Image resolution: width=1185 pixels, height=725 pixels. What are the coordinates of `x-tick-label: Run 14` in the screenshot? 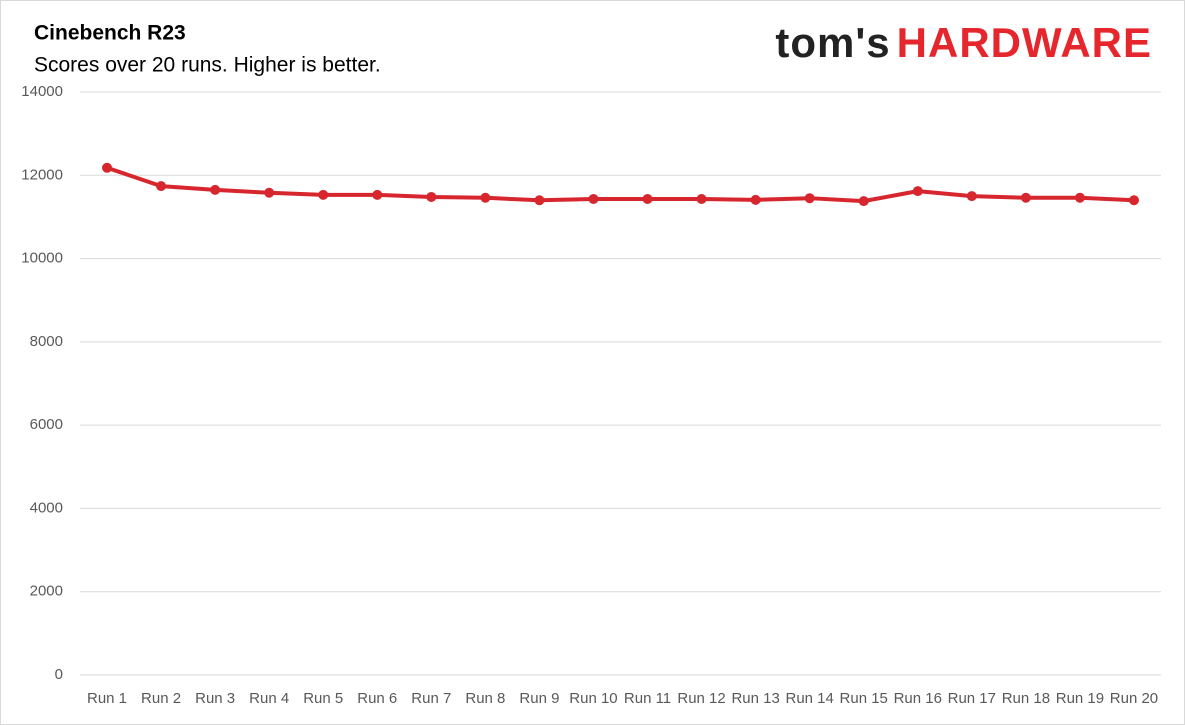 It's located at (809, 698).